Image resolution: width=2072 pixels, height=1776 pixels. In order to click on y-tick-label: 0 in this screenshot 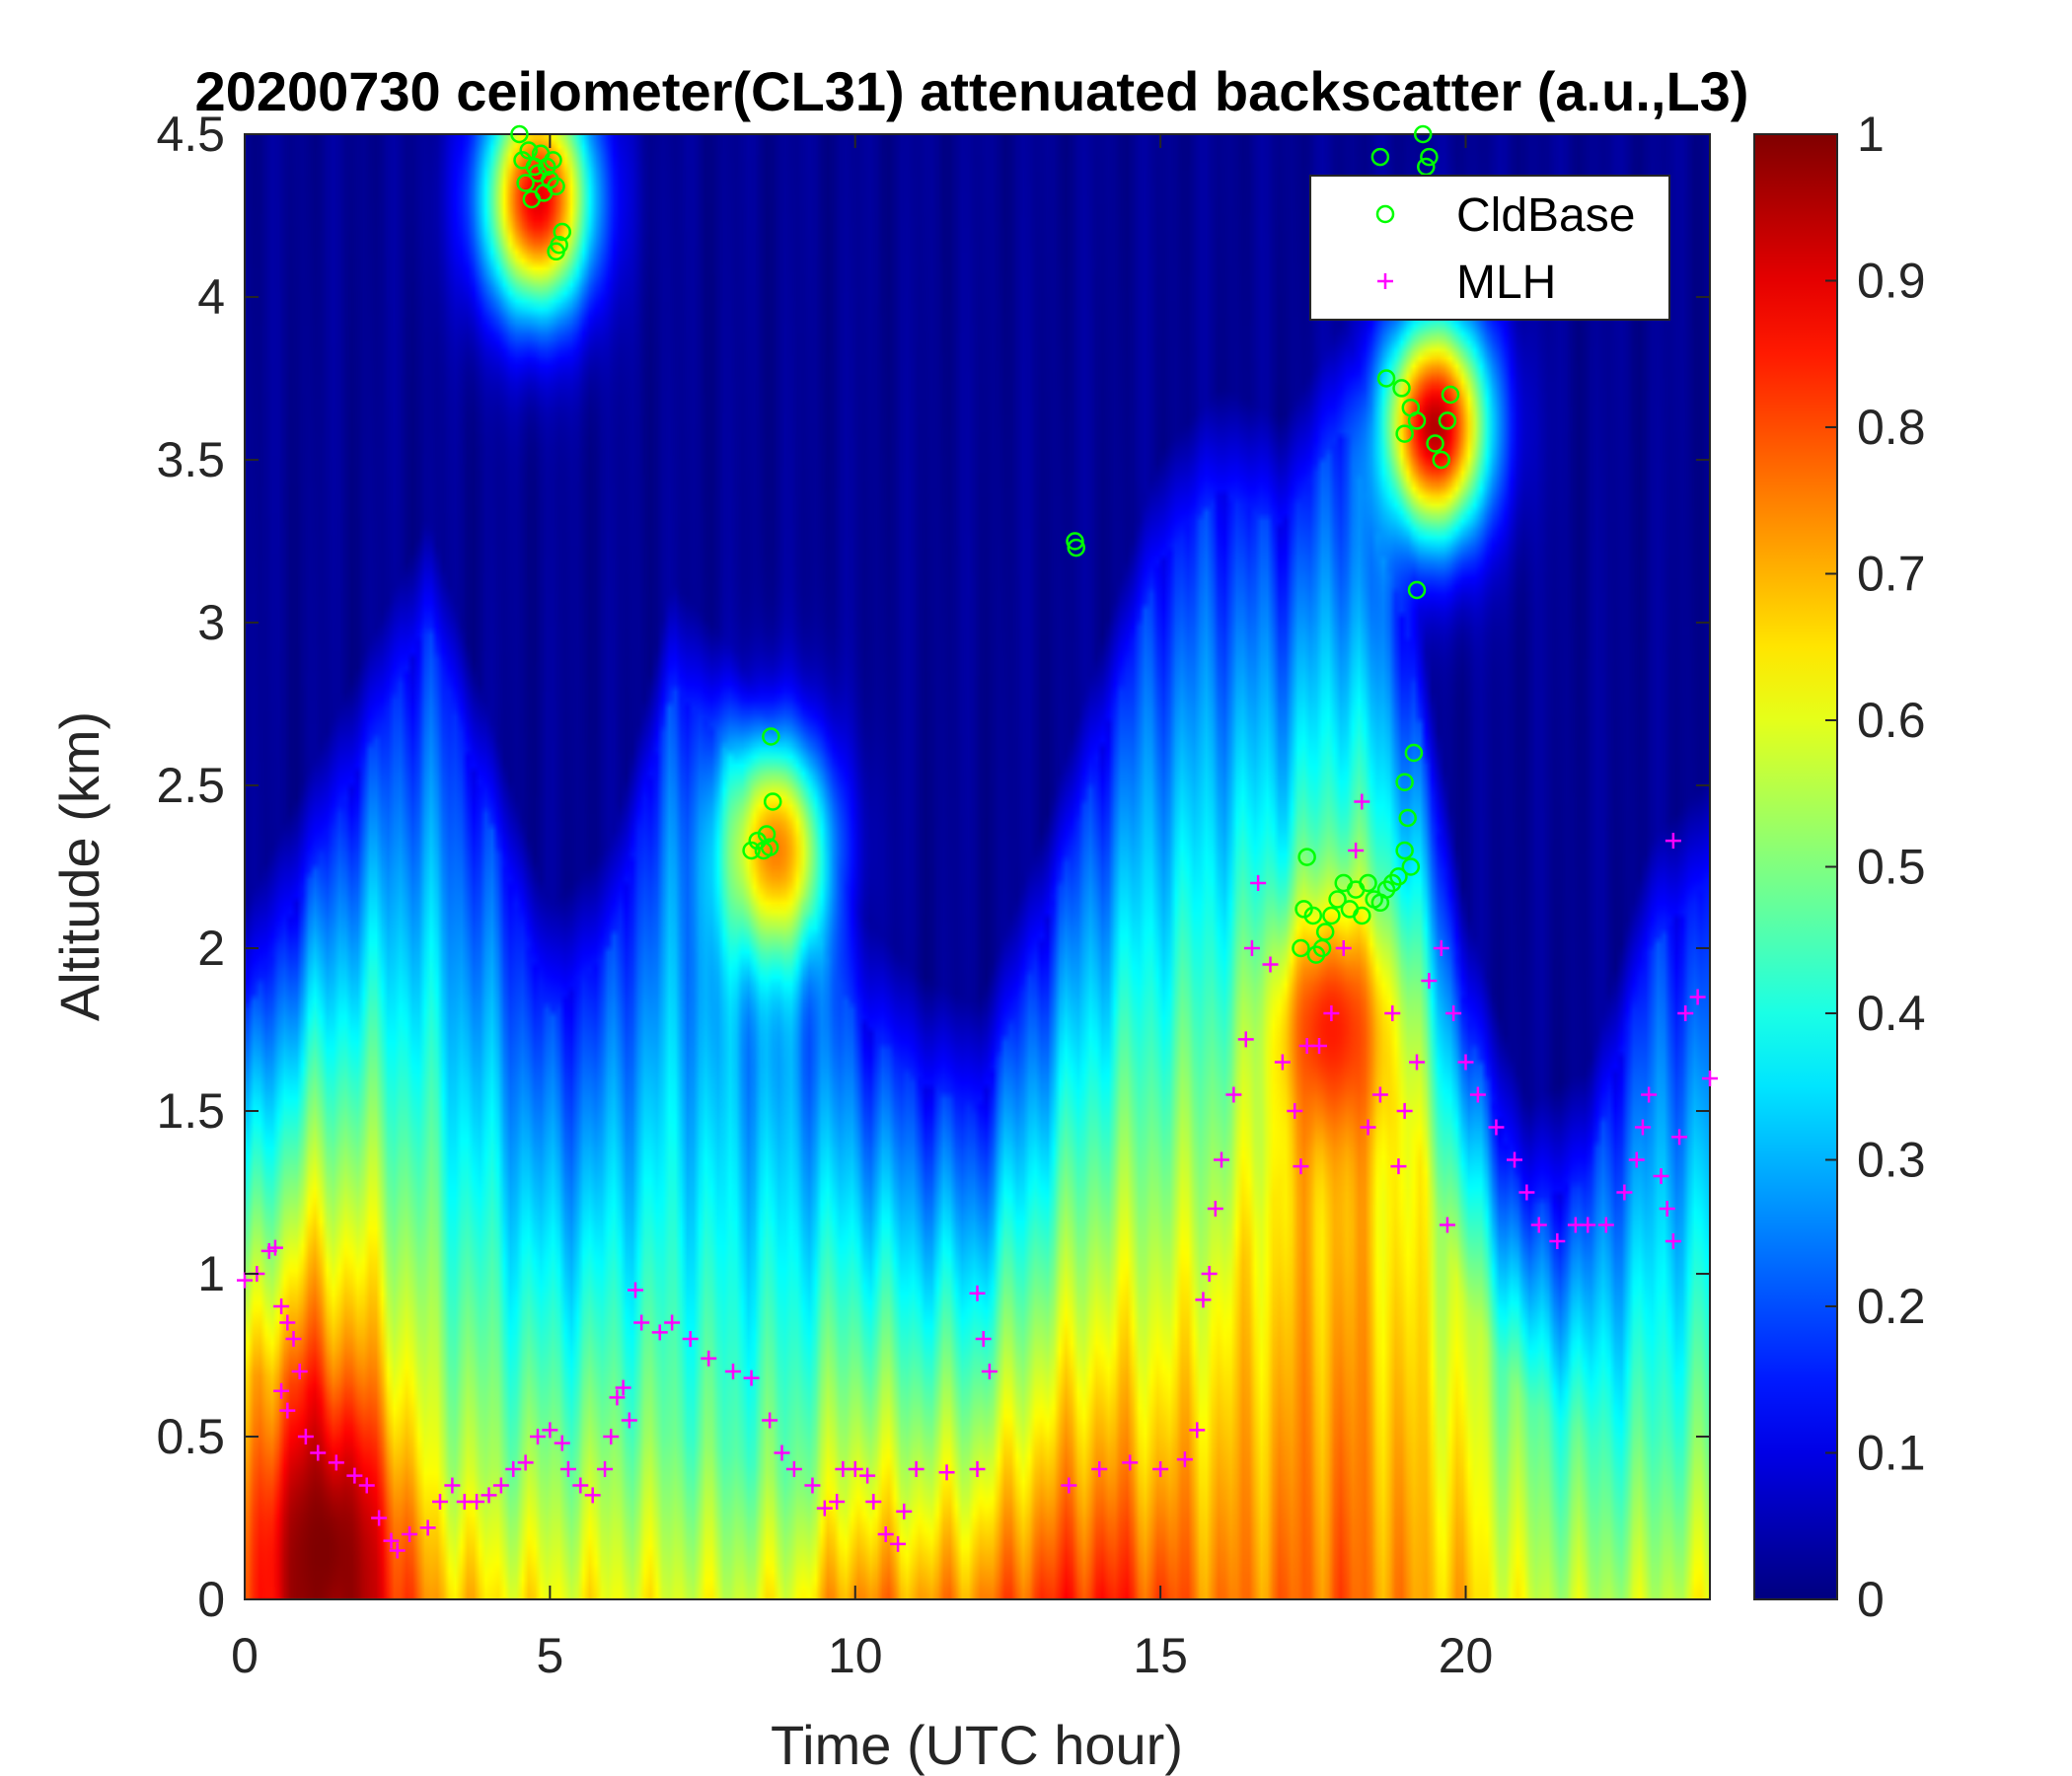, I will do `click(211, 1600)`.